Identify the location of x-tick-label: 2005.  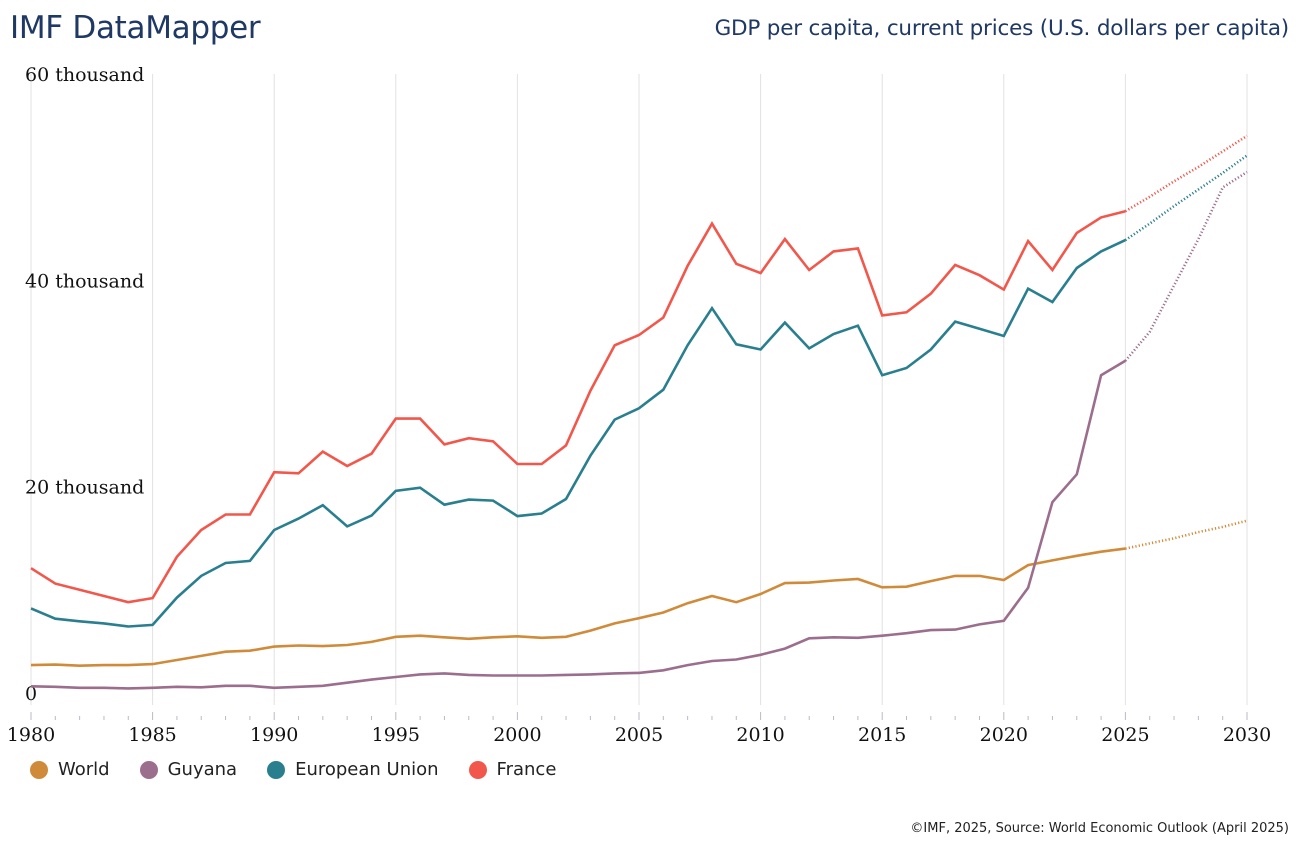
(639, 735).